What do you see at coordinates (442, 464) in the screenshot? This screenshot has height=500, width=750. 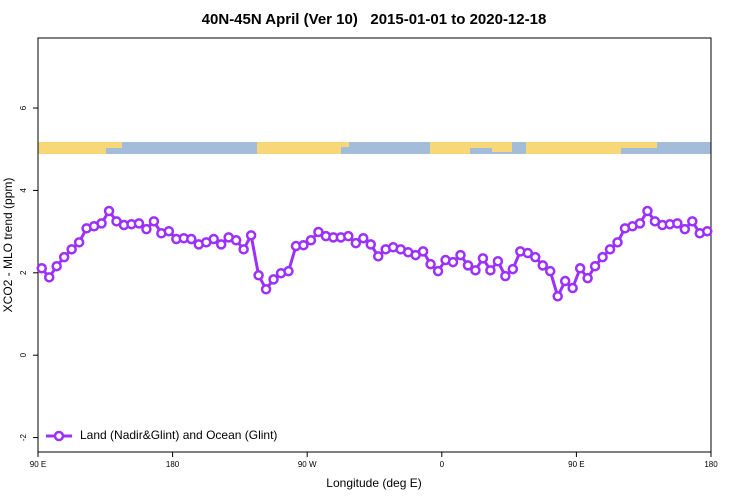 I see `x-tick-label: 0` at bounding box center [442, 464].